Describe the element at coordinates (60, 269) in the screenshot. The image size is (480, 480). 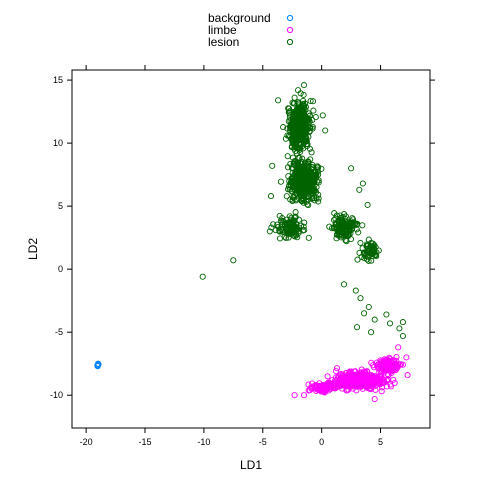
I see `y-tick-label: 0` at that location.